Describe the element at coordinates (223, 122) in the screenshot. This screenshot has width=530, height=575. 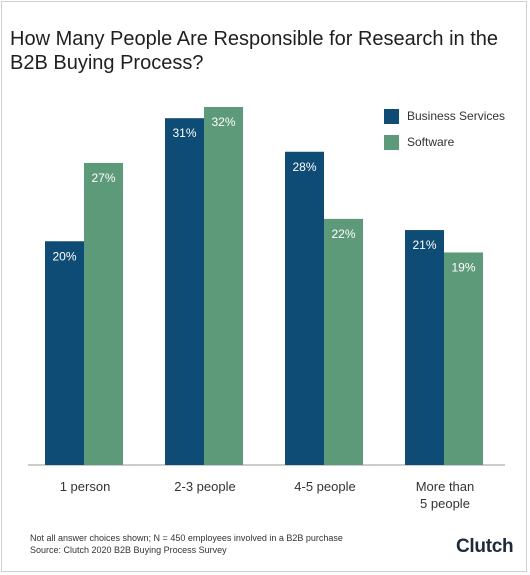
I see `data-label-software-2-3-people: 32%` at that location.